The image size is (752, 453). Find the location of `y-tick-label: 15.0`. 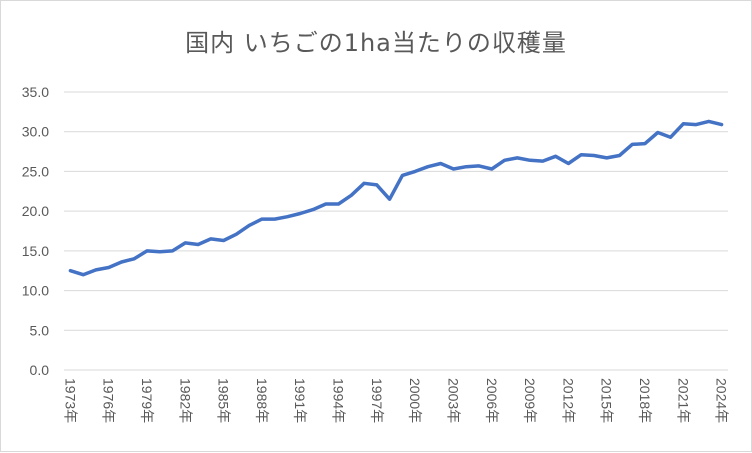

y-tick-label: 15.0 is located at coordinates (35, 251).